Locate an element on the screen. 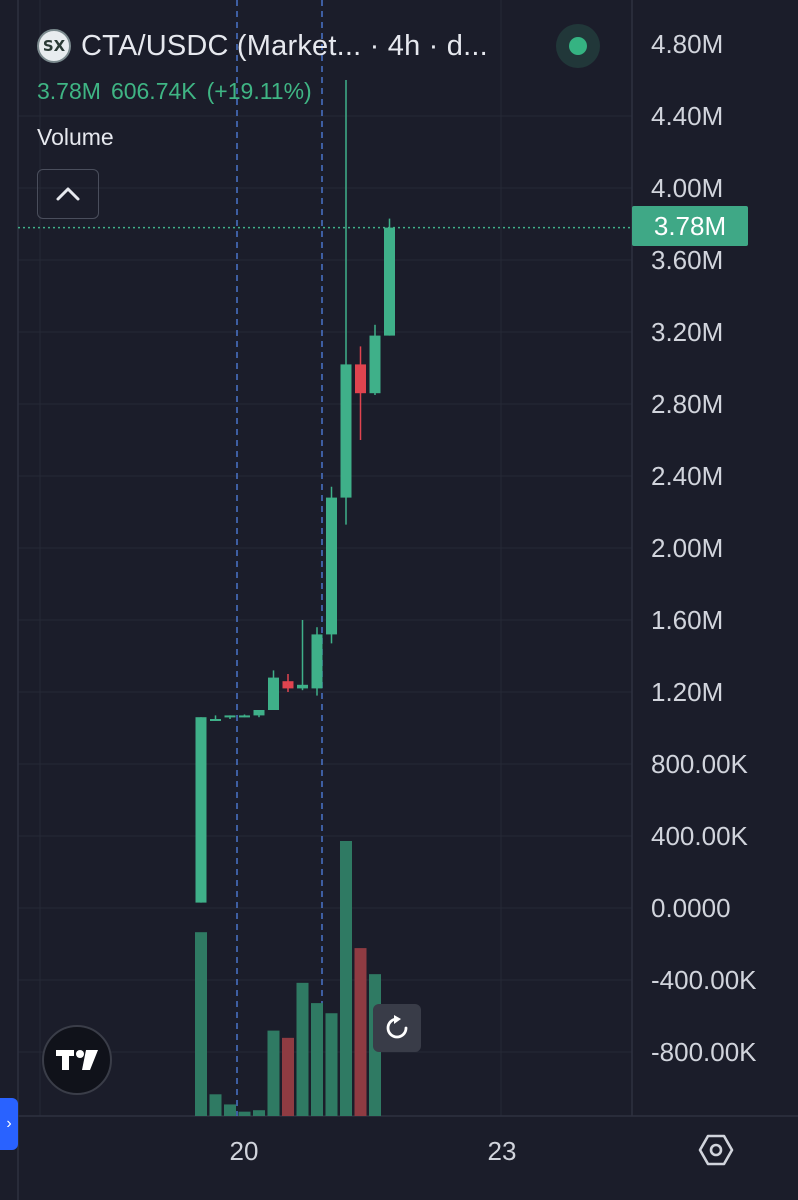 This screenshot has width=798, height=1200. price-tick-label: 1.20M is located at coordinates (687, 692).